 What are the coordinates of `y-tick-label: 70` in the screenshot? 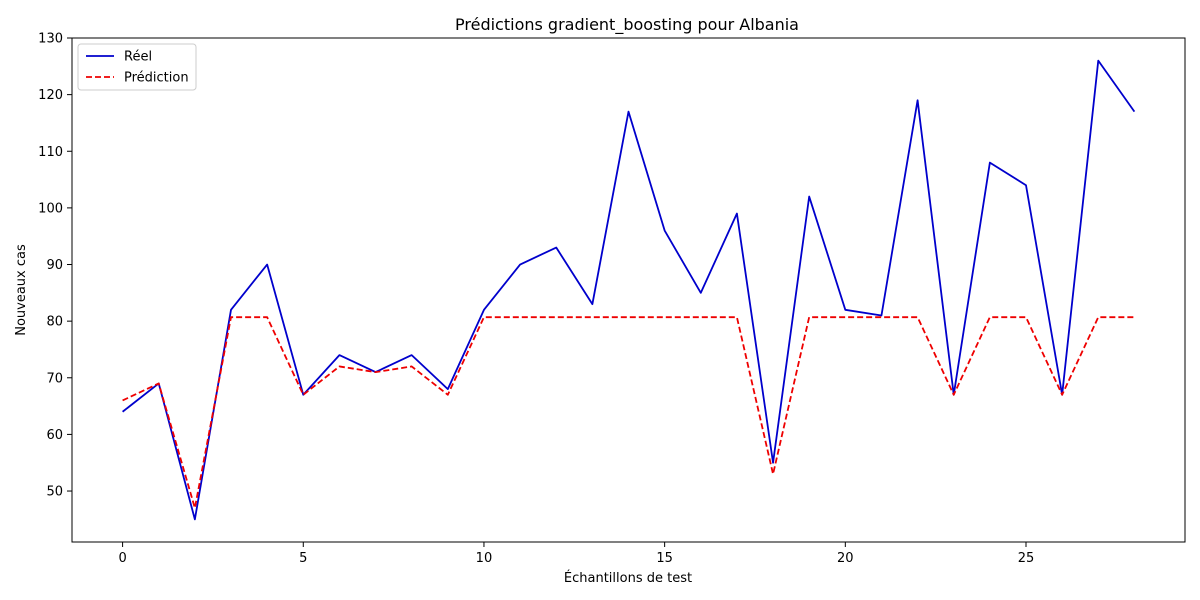 It's located at (54, 378).